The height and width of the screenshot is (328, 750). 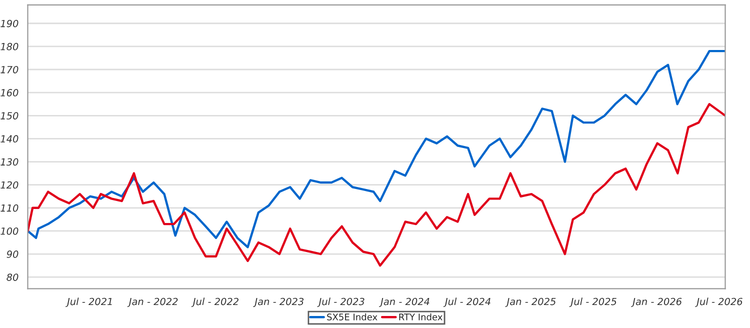 I want to click on x-tick-label: Jul - 2022, so click(x=214, y=302).